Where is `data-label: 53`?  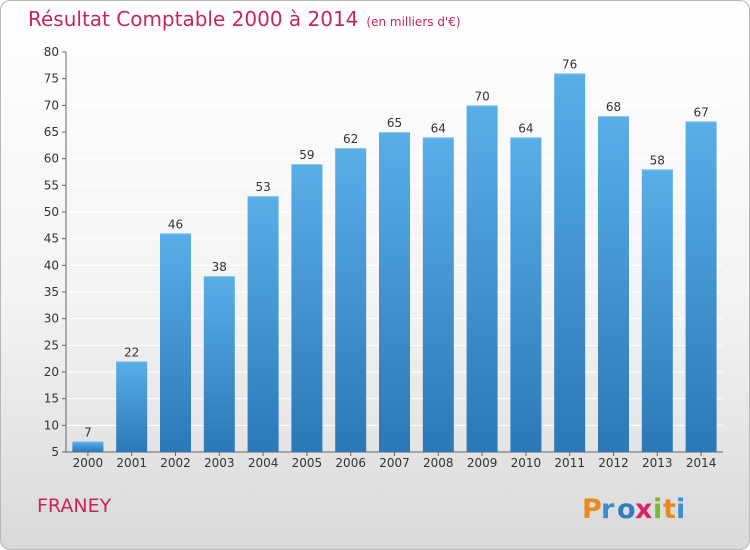
data-label: 53 is located at coordinates (262, 187).